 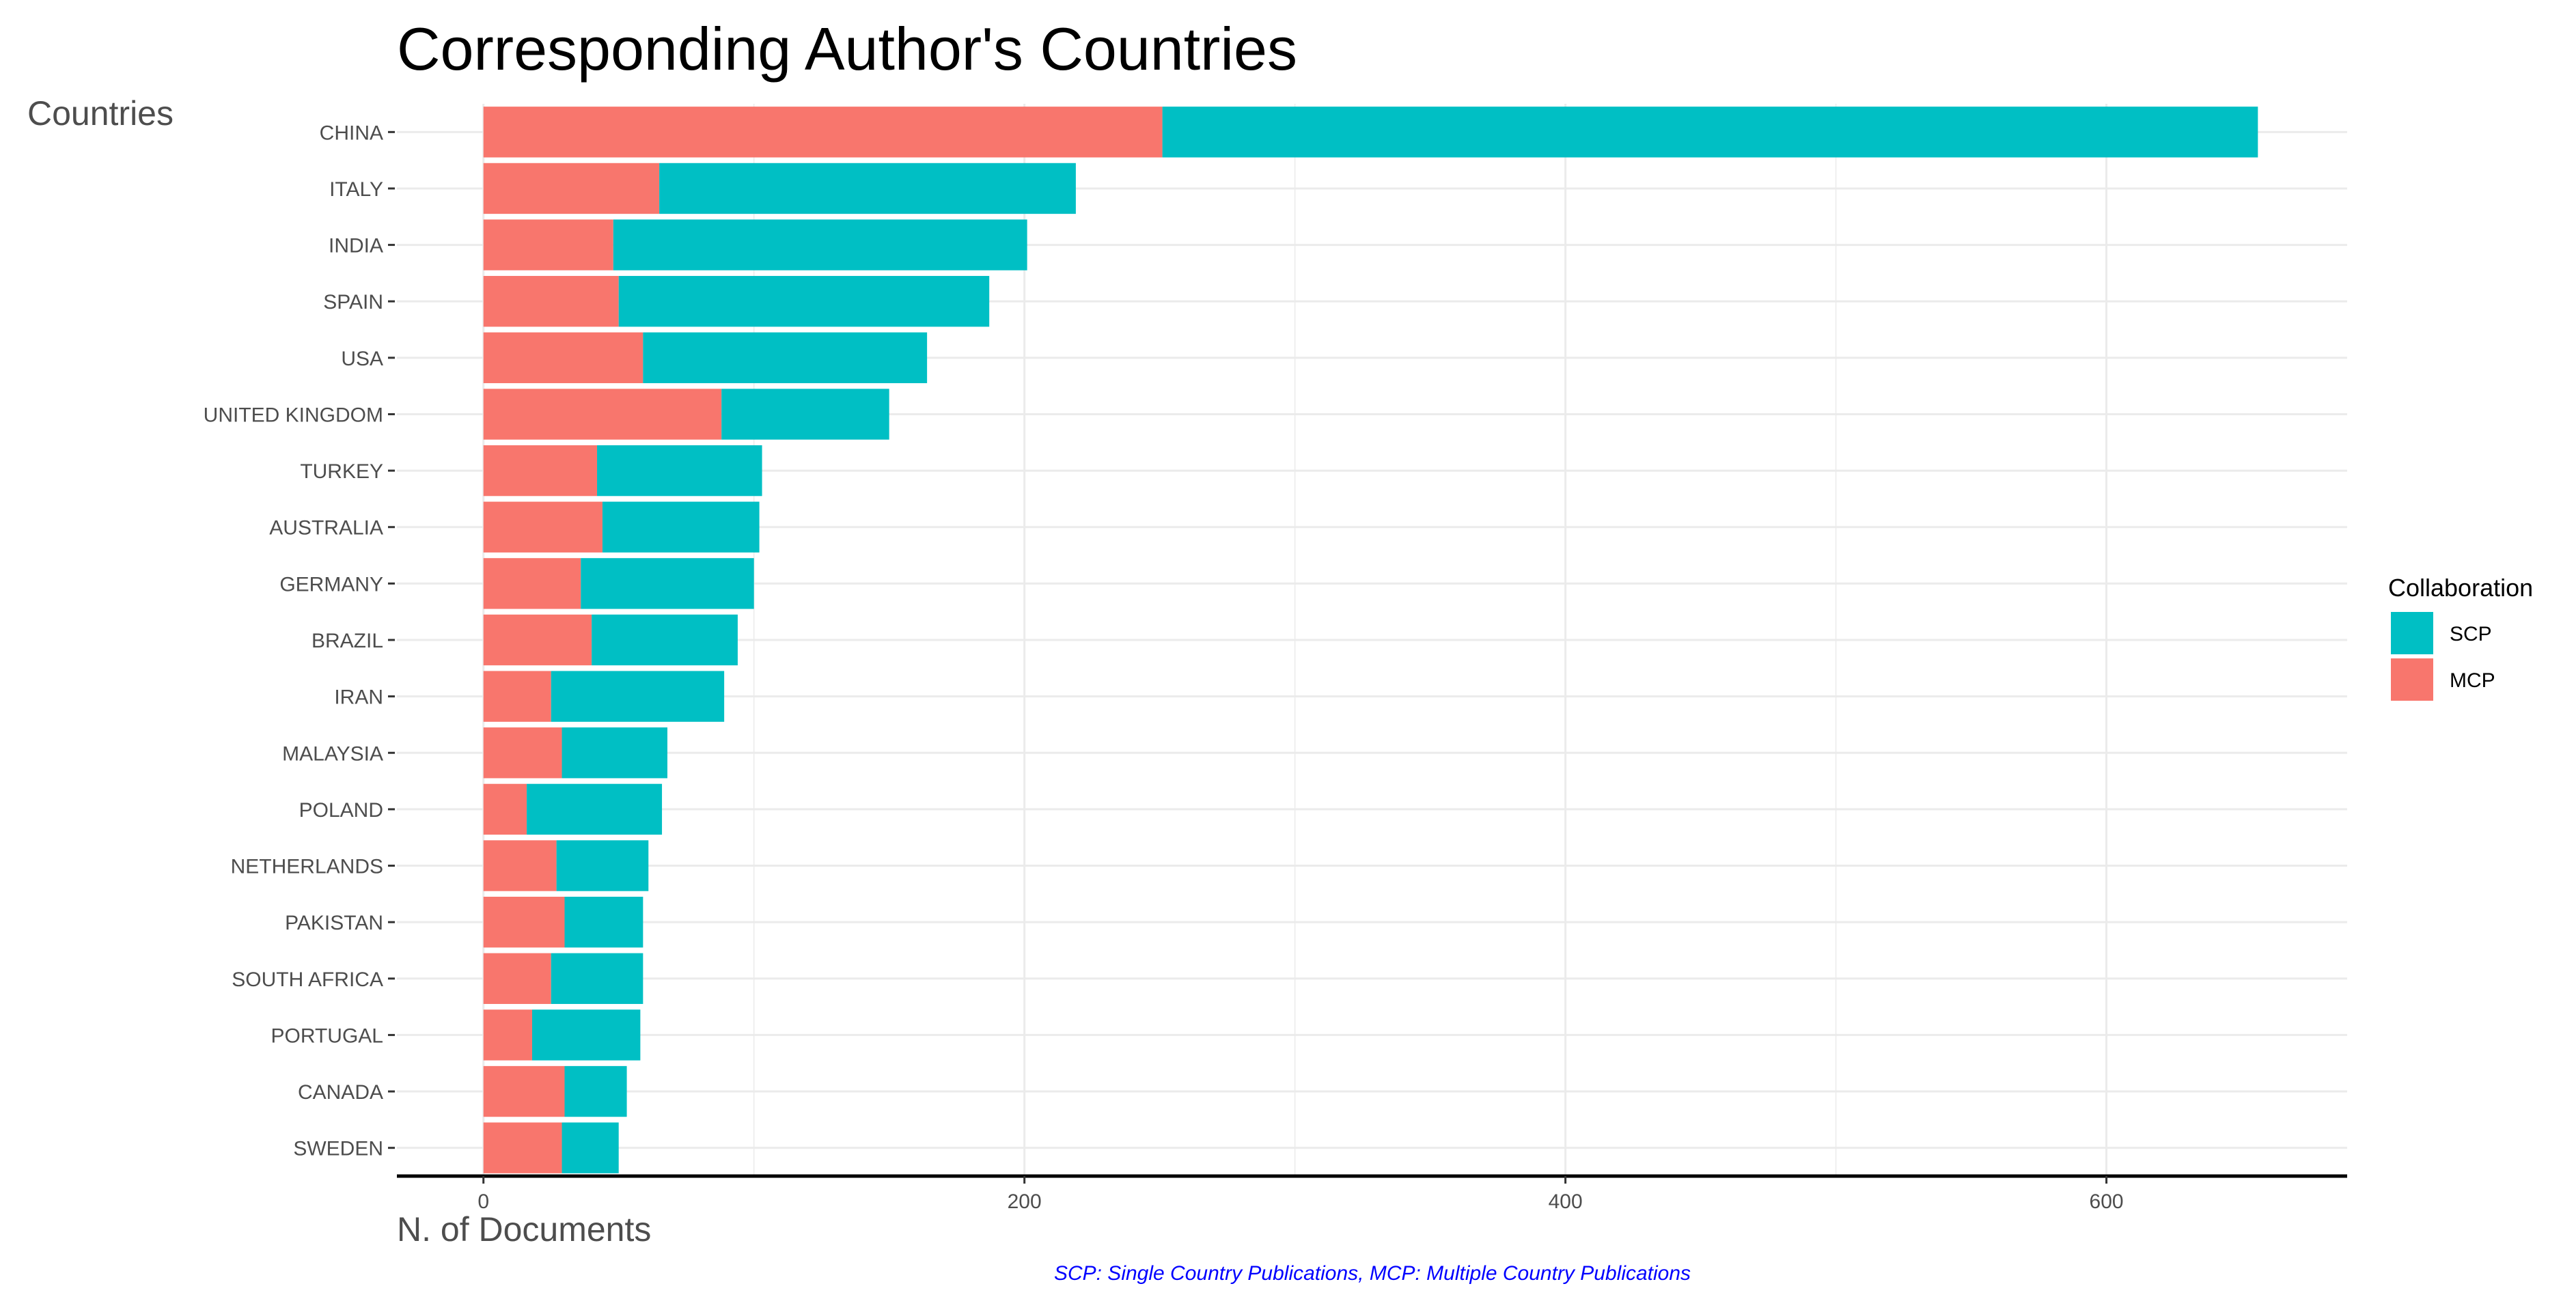 What do you see at coordinates (517, 696) in the screenshot?
I see `bar-mcp-iran` at bounding box center [517, 696].